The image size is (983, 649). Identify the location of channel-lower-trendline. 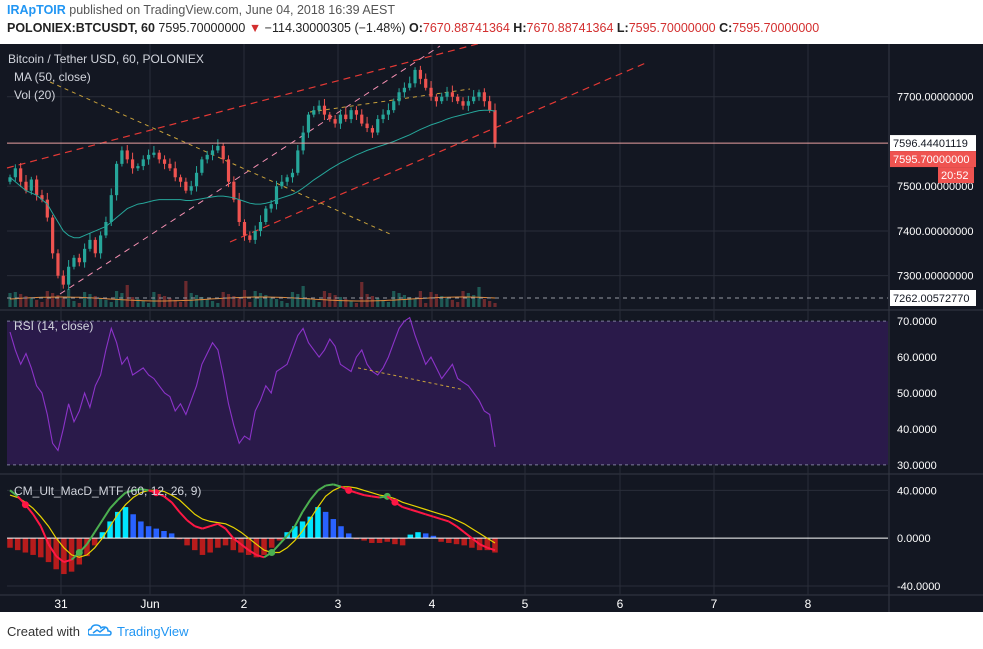
(439, 152).